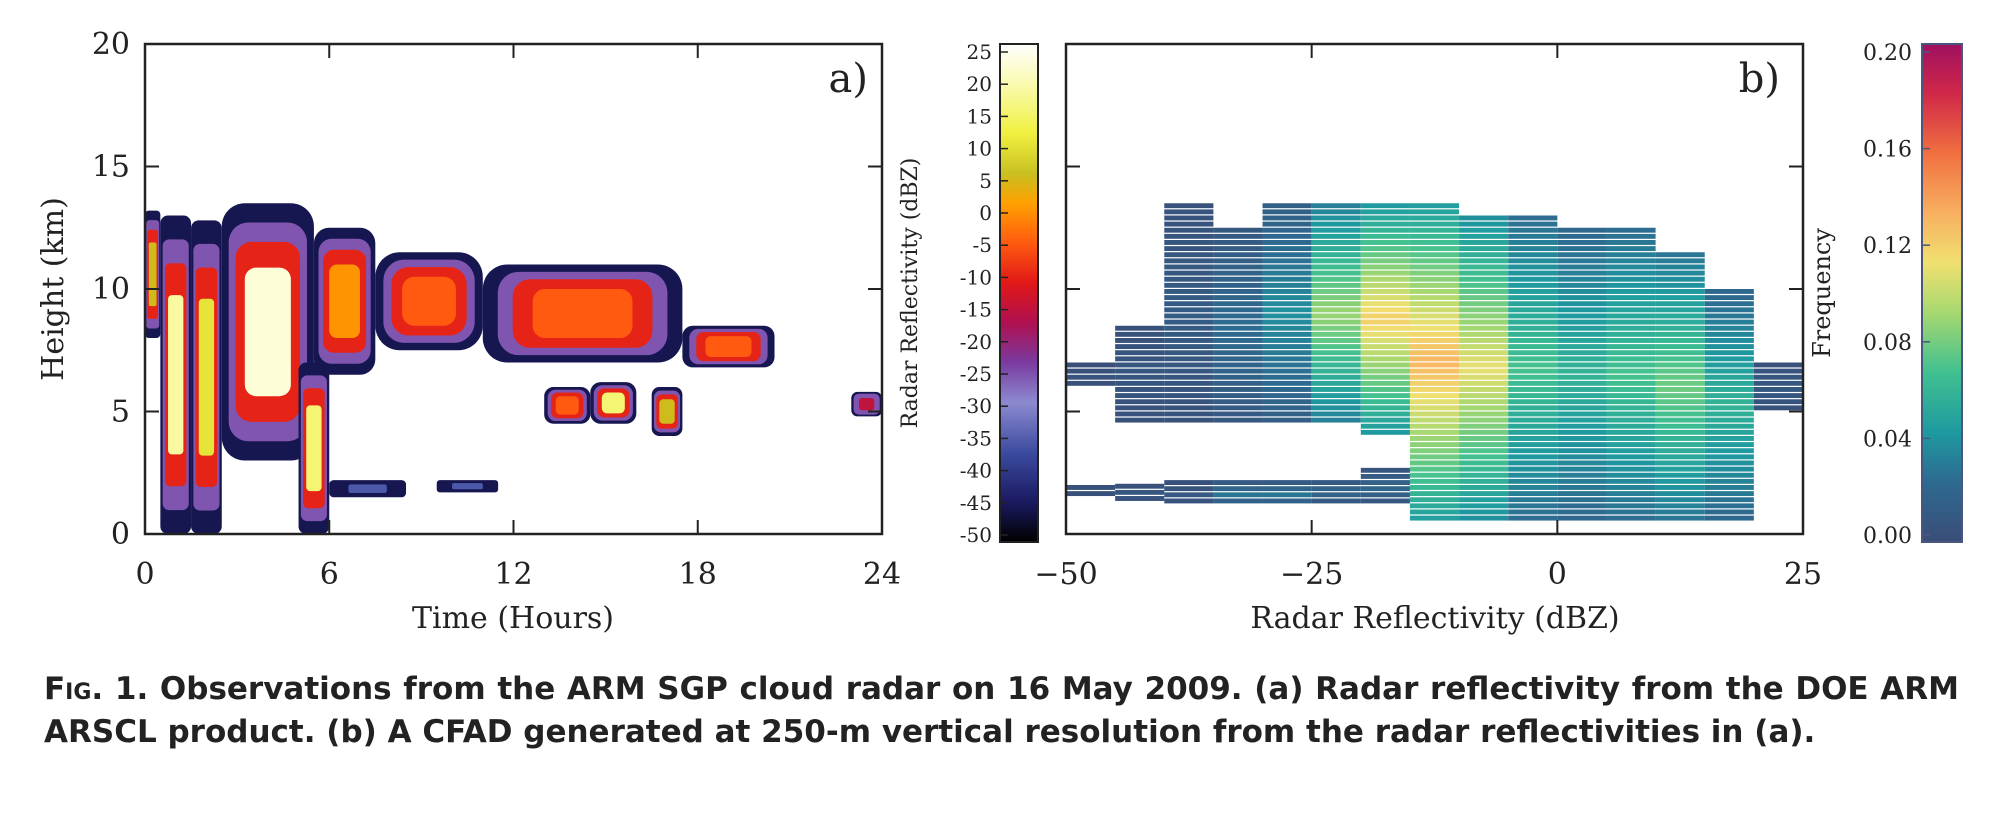  Describe the element at coordinates (976, 277) in the screenshot. I see `colorbar-tick-label: -10` at that location.